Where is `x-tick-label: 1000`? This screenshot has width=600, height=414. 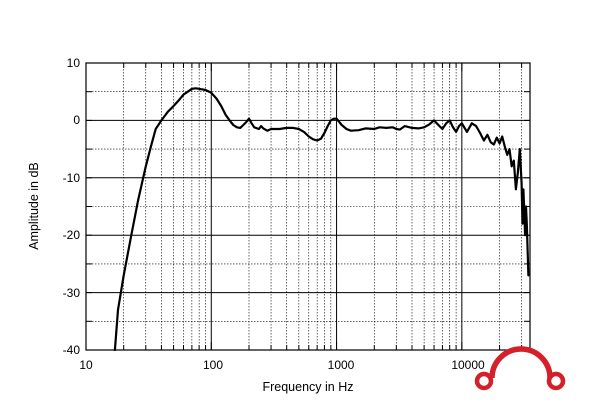
x-tick-label: 1000 is located at coordinates (341, 365).